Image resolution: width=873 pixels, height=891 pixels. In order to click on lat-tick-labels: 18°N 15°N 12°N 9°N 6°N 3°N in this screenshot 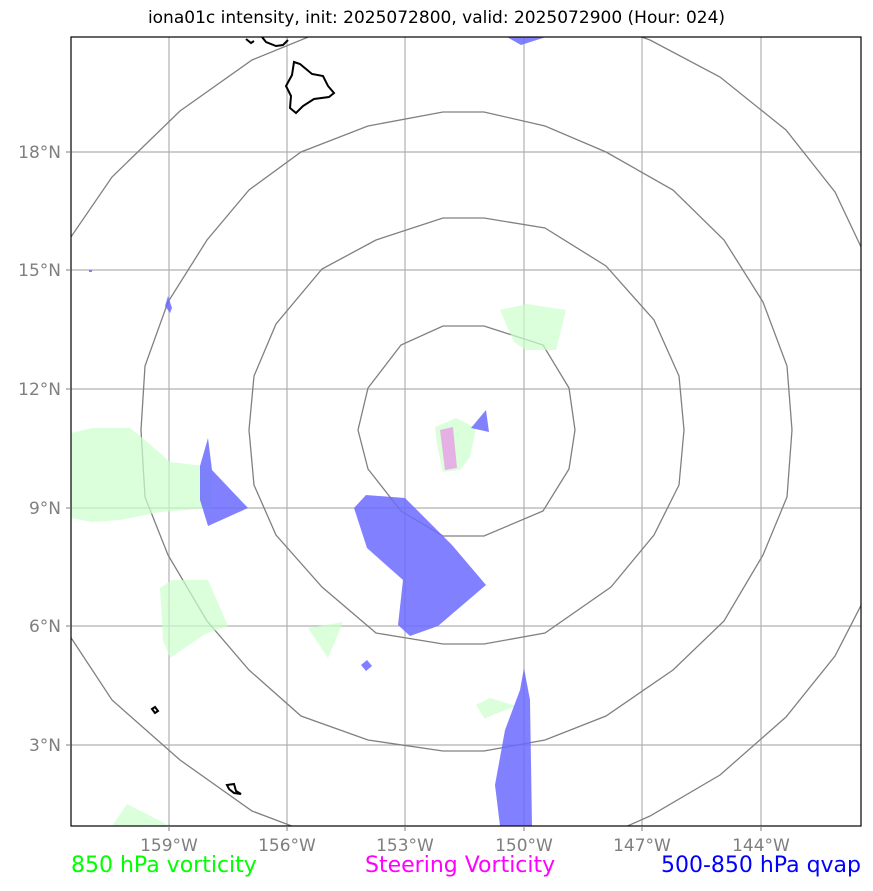, I will do `click(39, 449)`.